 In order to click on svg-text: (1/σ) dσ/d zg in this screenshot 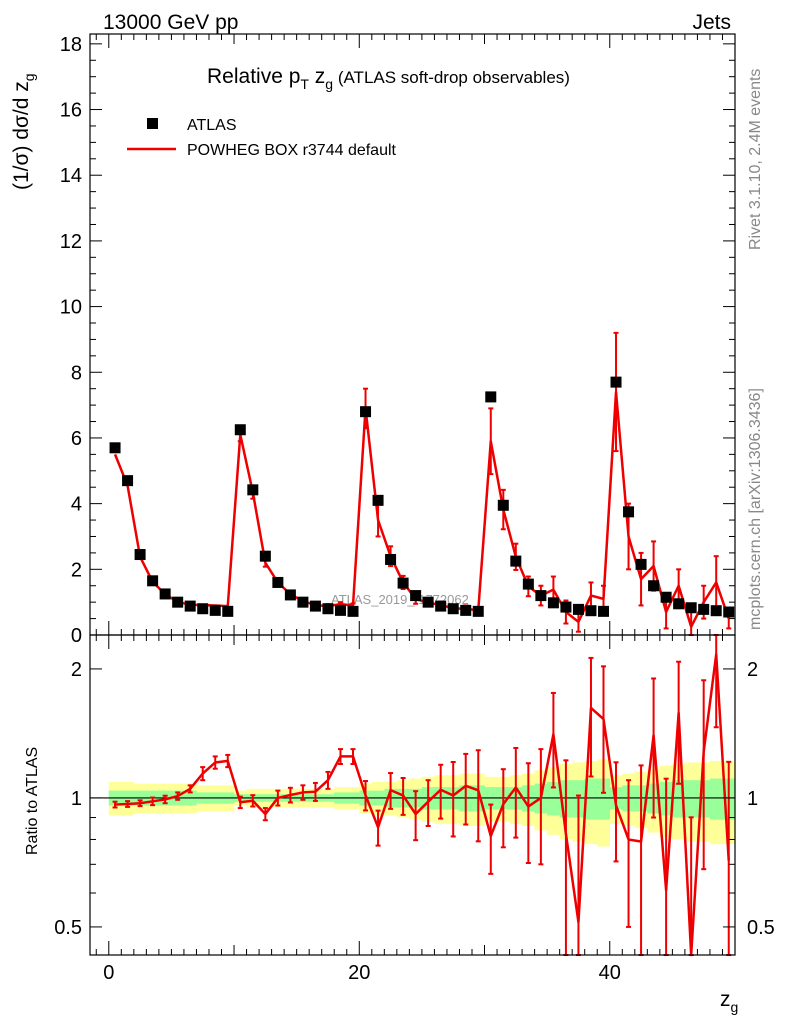, I will do `click(23, 131)`.